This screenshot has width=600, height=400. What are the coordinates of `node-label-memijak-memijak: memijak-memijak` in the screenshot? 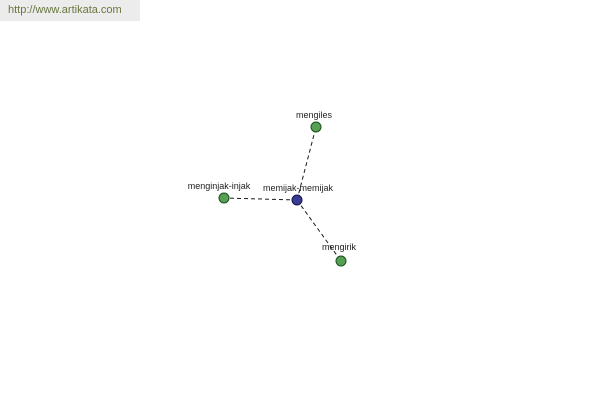 It's located at (298, 188).